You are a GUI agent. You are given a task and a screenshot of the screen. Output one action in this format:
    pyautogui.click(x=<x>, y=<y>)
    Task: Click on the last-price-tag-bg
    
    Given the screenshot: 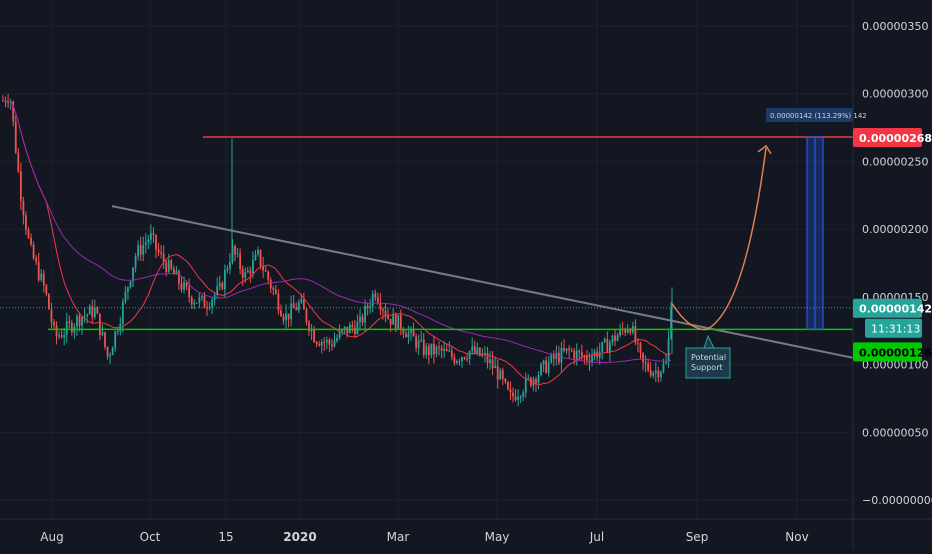 What is the action you would take?
    pyautogui.click(x=887, y=308)
    